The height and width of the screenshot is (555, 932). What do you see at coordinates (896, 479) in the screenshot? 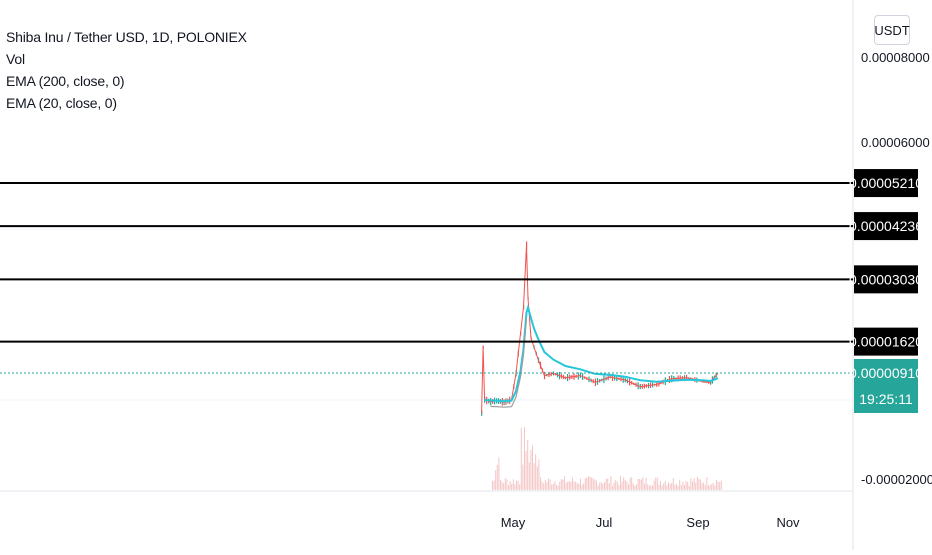
I see `price-tick-label: -0.00002000` at bounding box center [896, 479].